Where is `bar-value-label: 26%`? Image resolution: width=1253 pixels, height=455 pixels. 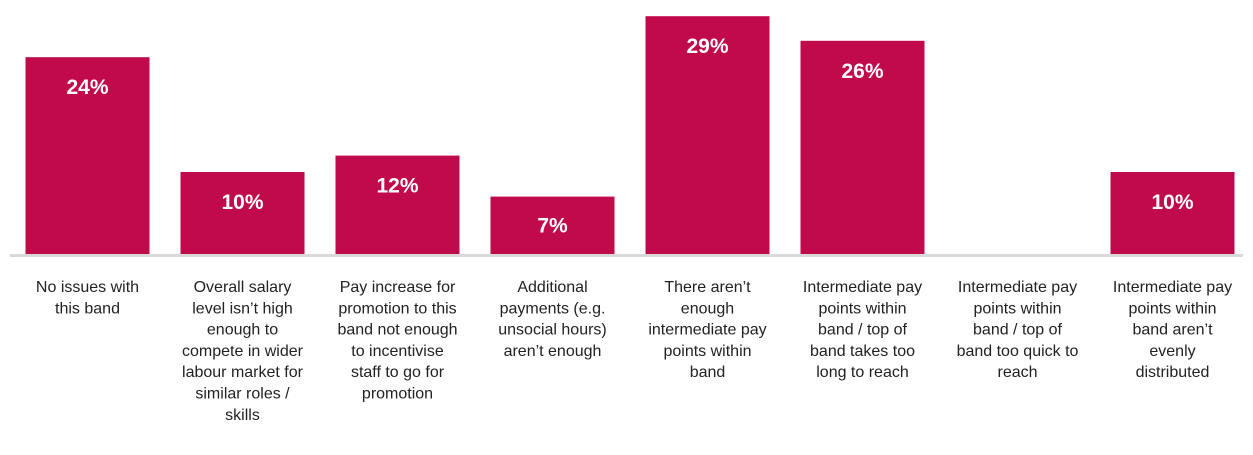 bar-value-label: 26% is located at coordinates (862, 71).